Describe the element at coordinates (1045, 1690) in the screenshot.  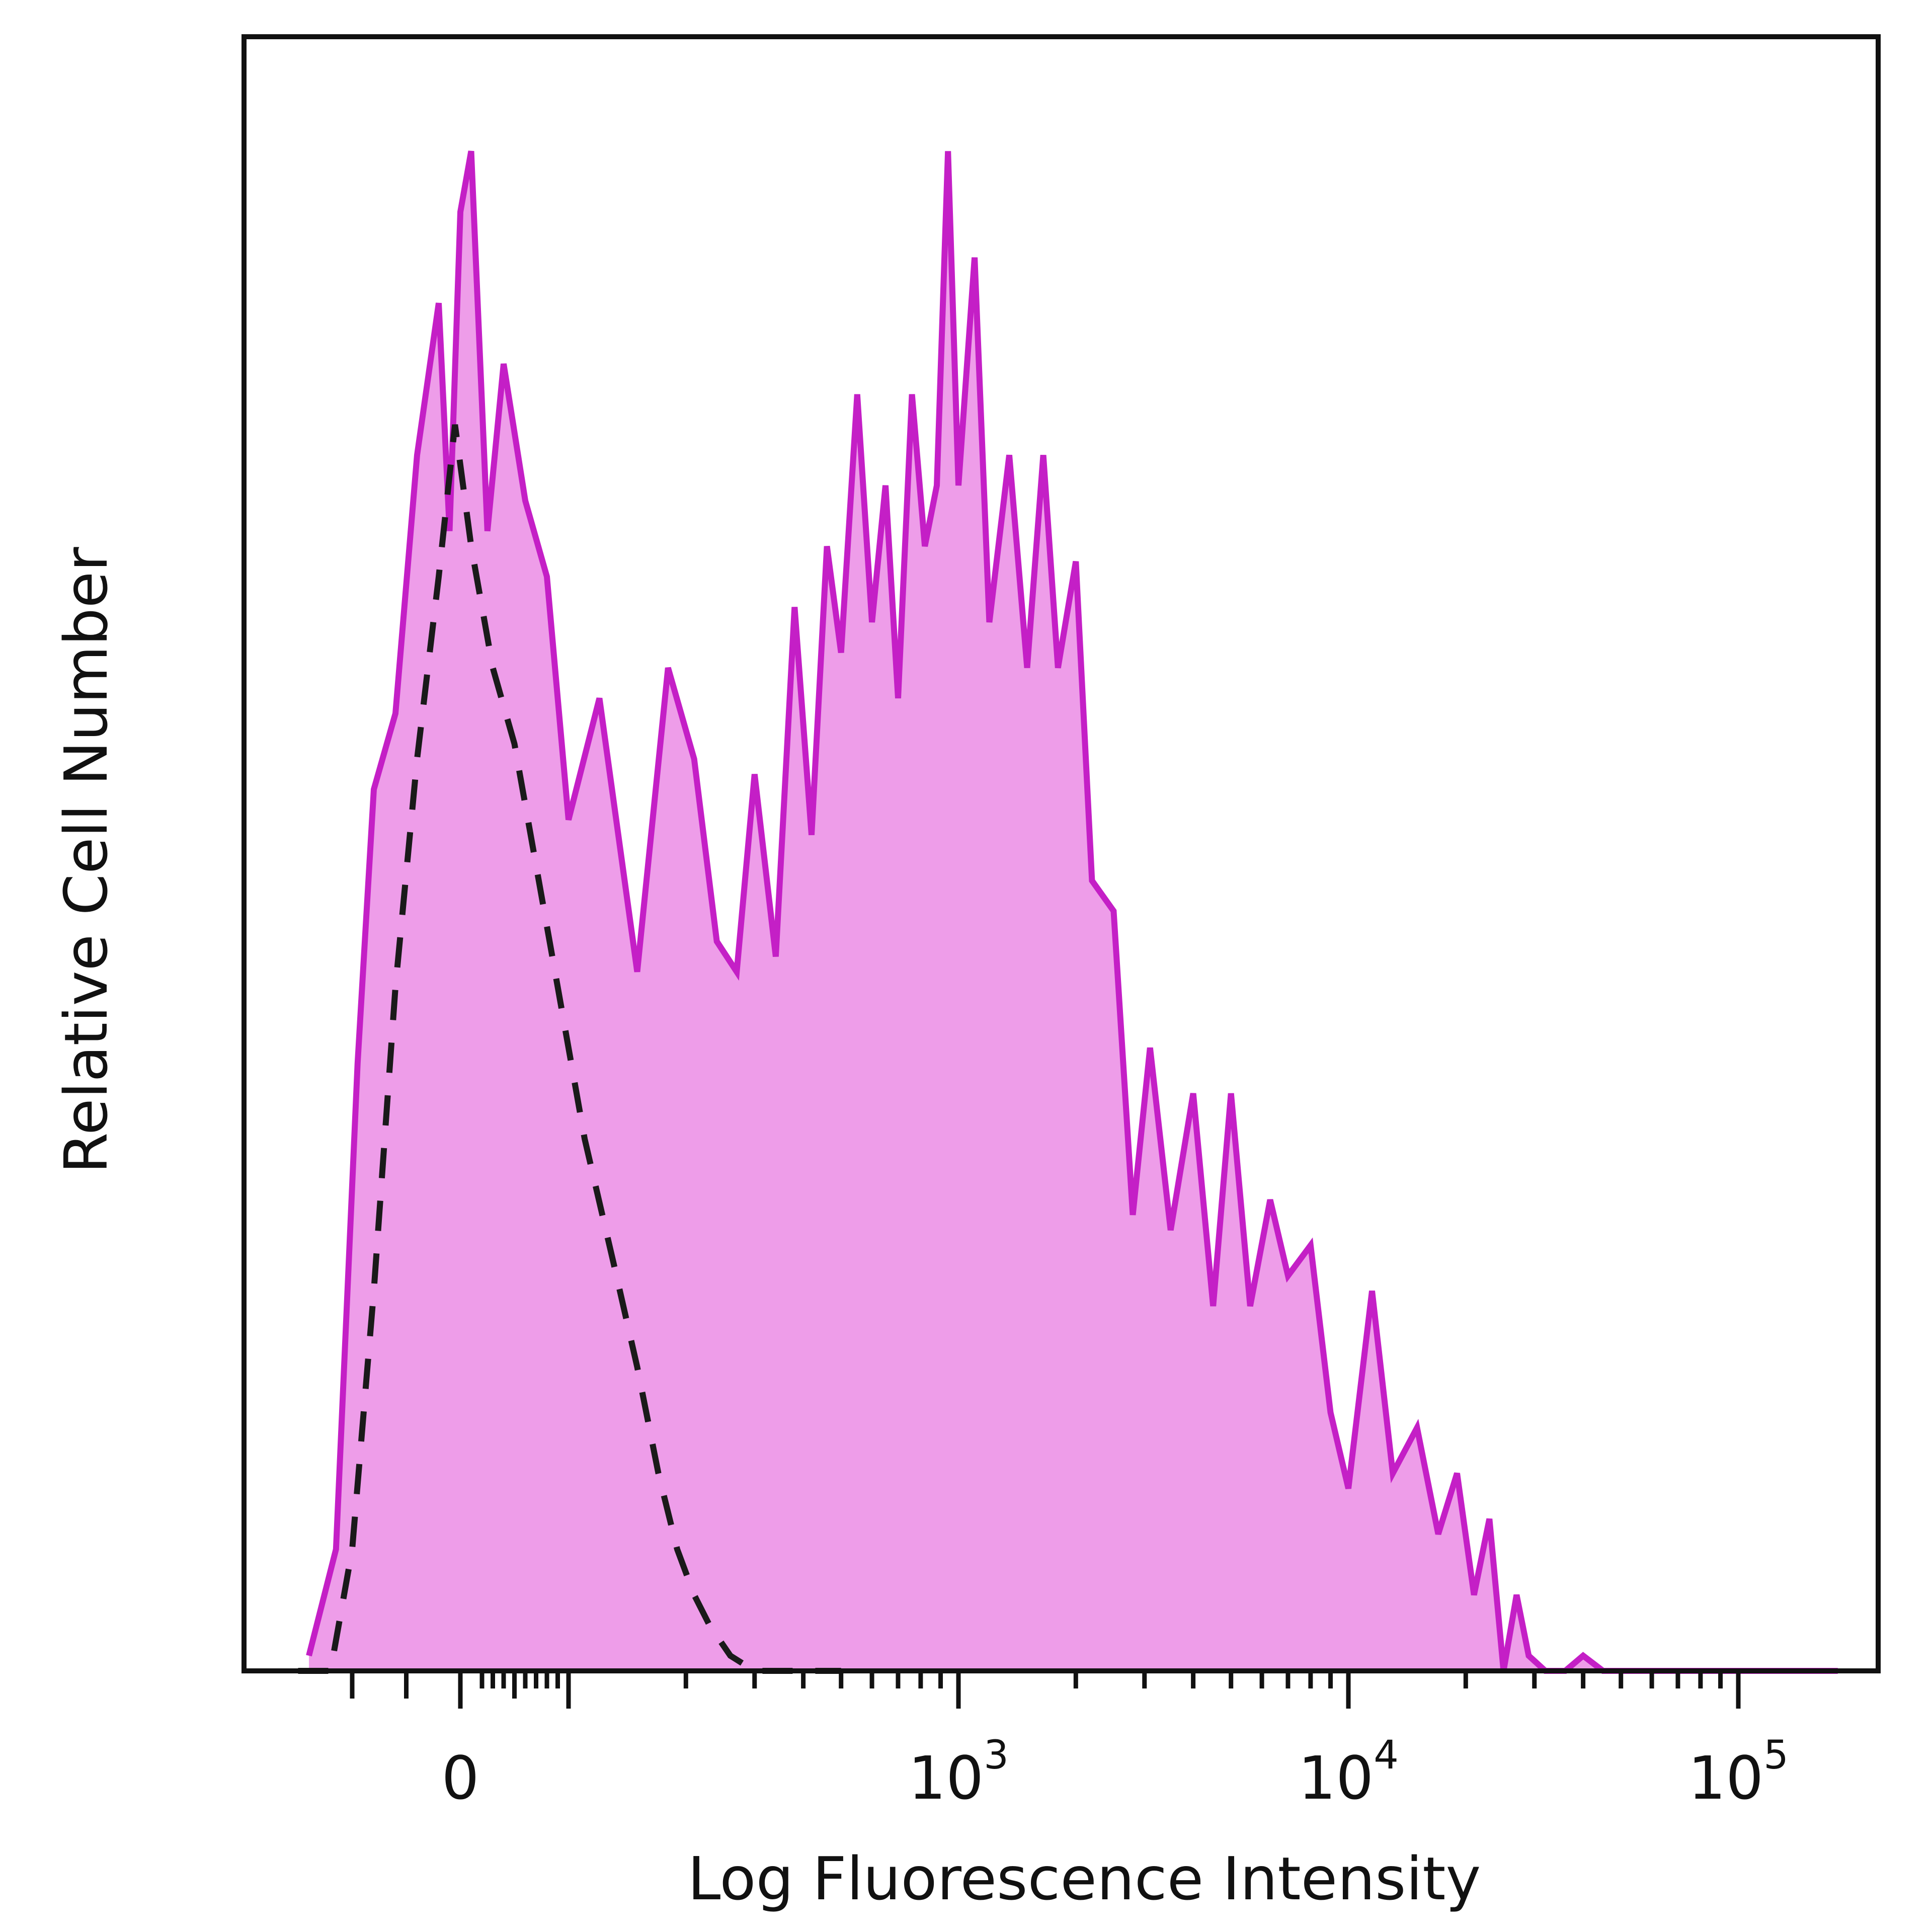
I see `tick-layer` at that location.